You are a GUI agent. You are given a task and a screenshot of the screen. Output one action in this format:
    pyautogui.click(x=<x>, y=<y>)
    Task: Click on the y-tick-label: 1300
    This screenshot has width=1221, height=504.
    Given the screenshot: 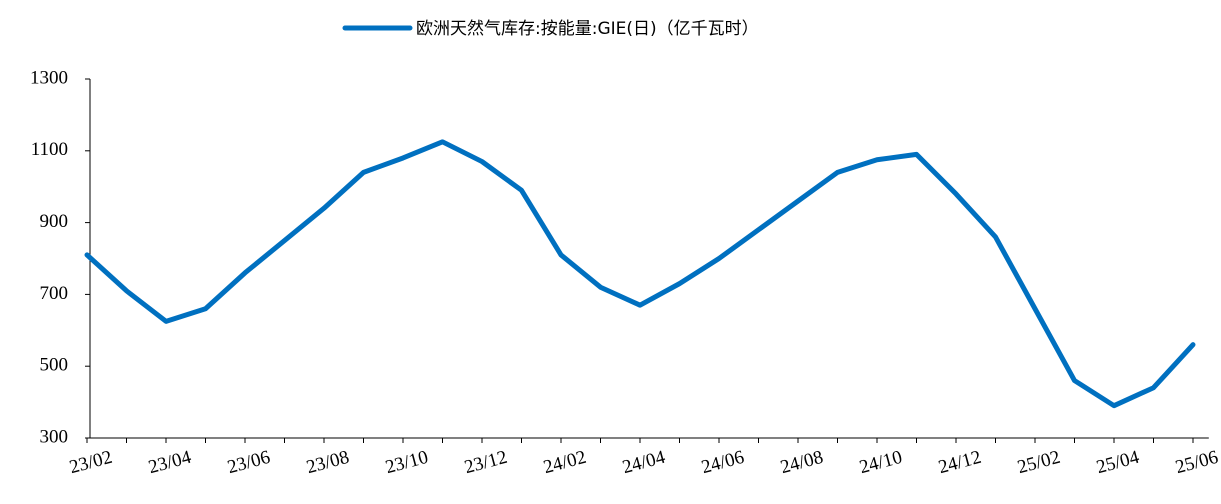 What is the action you would take?
    pyautogui.click(x=49, y=77)
    